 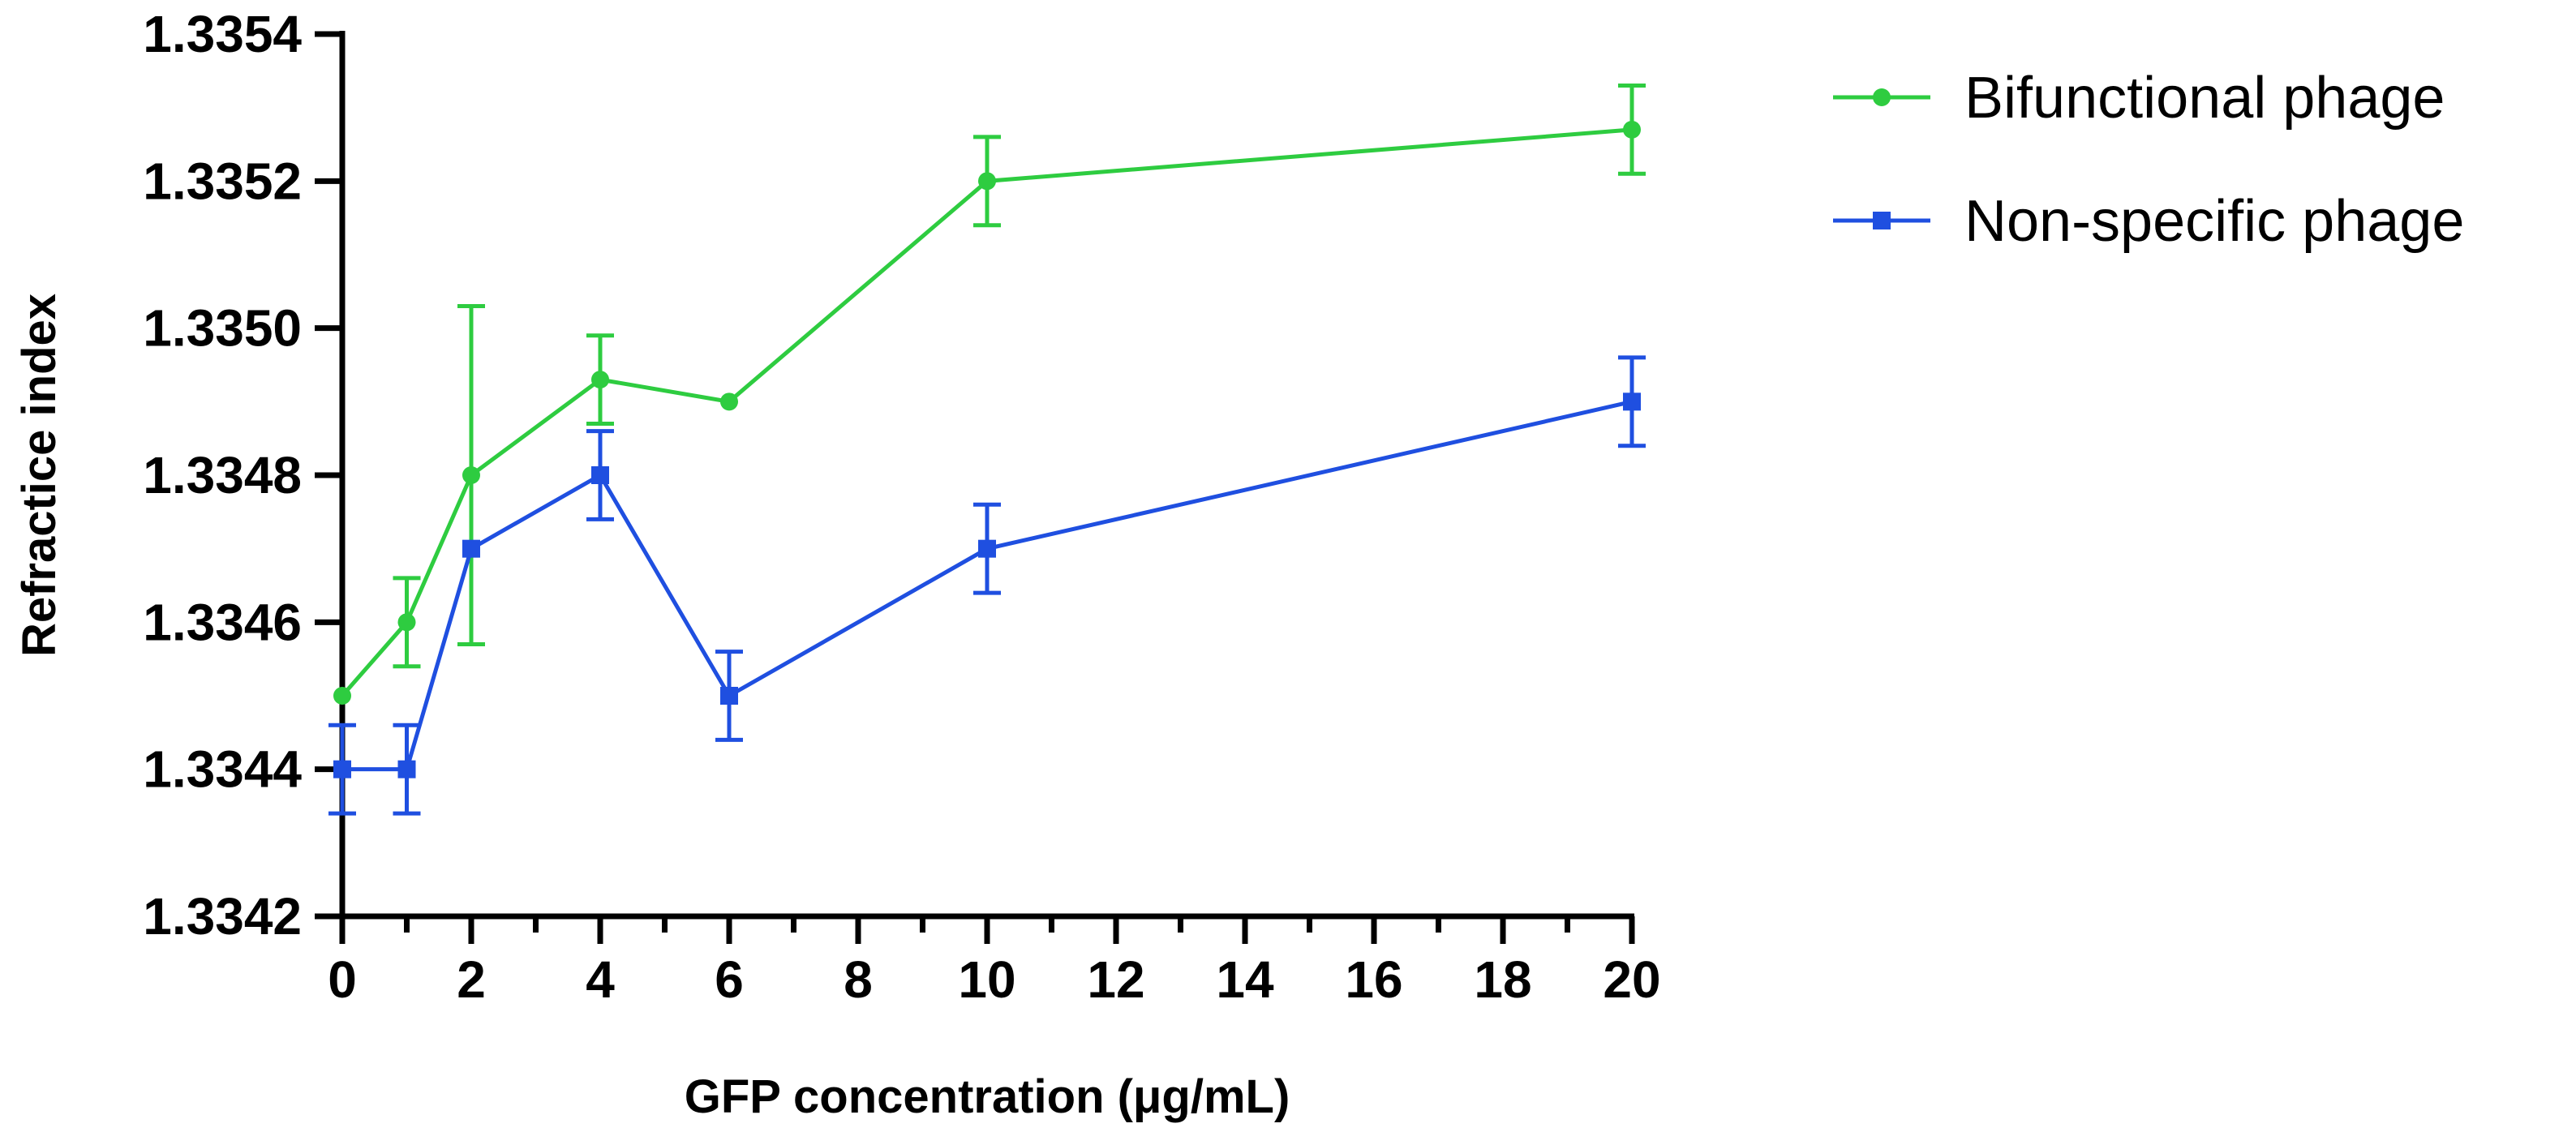 What do you see at coordinates (222, 34) in the screenshot?
I see `y-tick-label: 1.3354` at bounding box center [222, 34].